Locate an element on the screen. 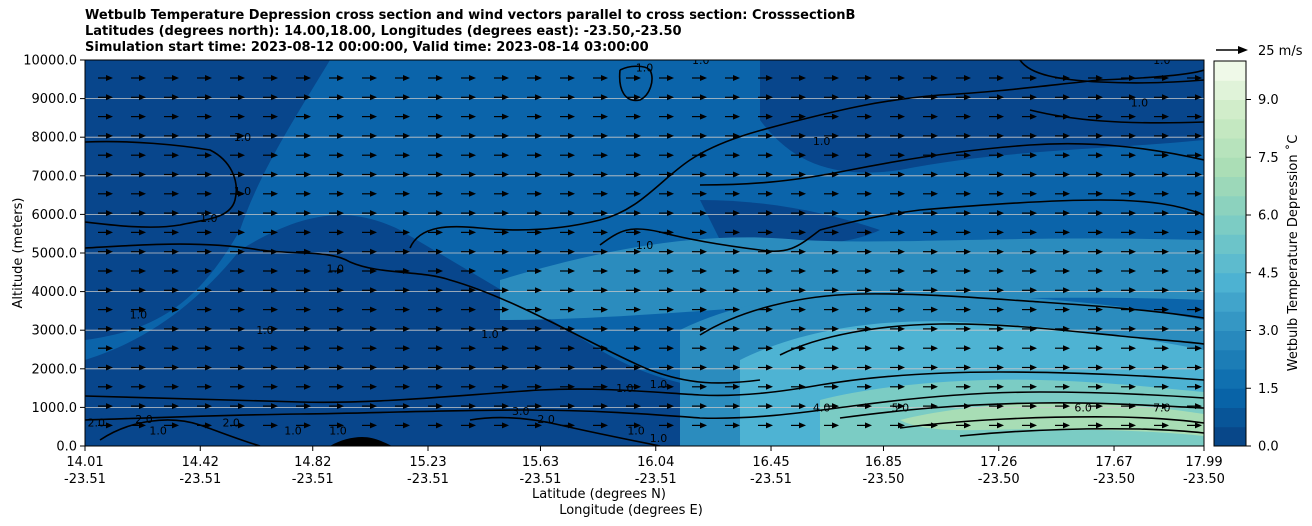  x-tick-label-lat: 15.63 is located at coordinates (540, 462).